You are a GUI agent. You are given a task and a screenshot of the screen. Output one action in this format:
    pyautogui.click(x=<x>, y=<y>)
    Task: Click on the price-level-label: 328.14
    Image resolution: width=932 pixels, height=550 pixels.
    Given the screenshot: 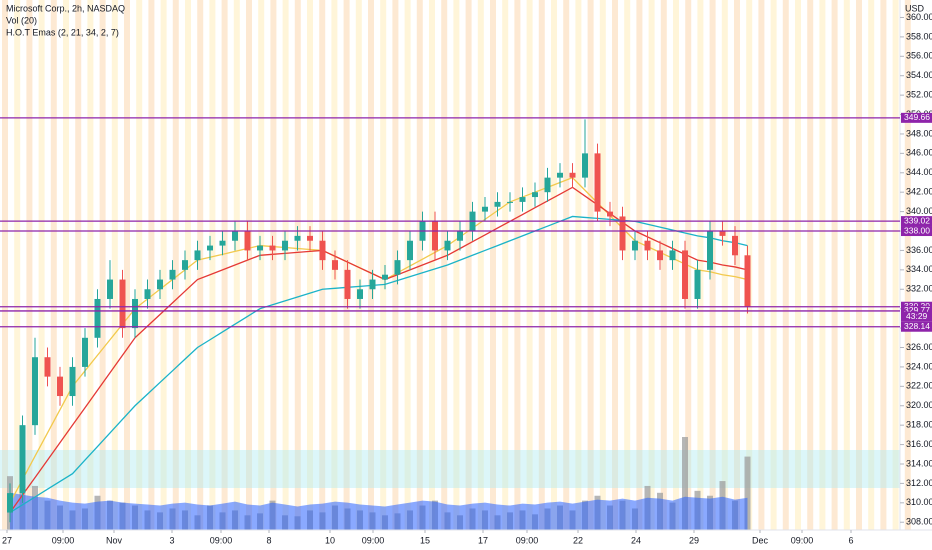 What is the action you would take?
    pyautogui.click(x=917, y=326)
    